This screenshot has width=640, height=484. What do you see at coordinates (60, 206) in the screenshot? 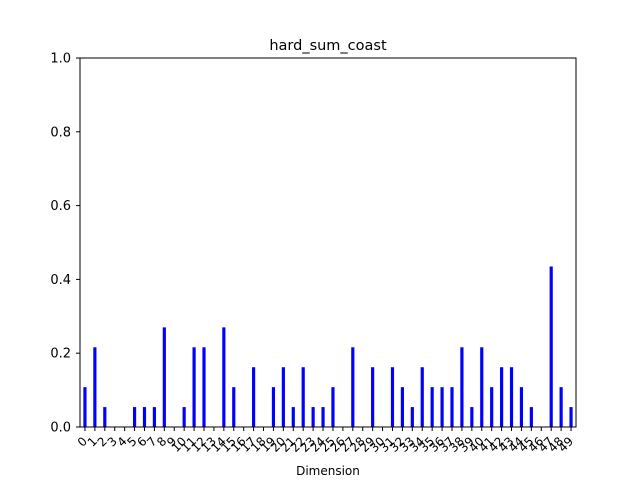
I see `y-tick-label: 0.6` at bounding box center [60, 206].